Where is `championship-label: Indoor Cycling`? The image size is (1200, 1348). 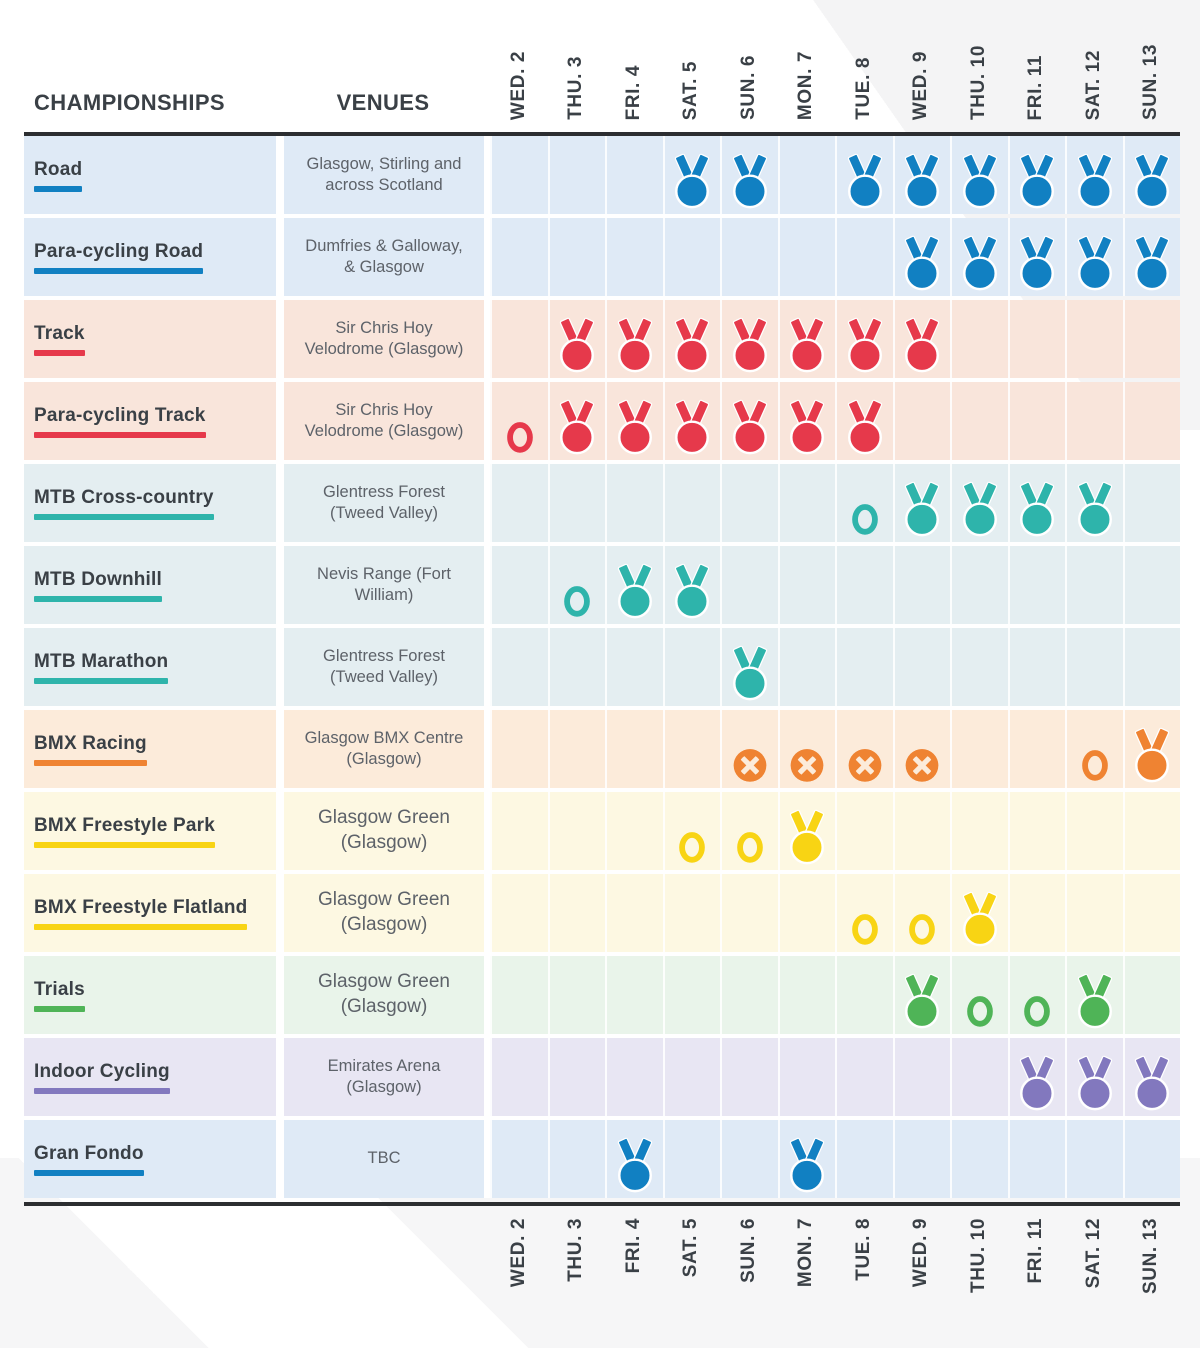 championship-label: Indoor Cycling is located at coordinates (102, 1077).